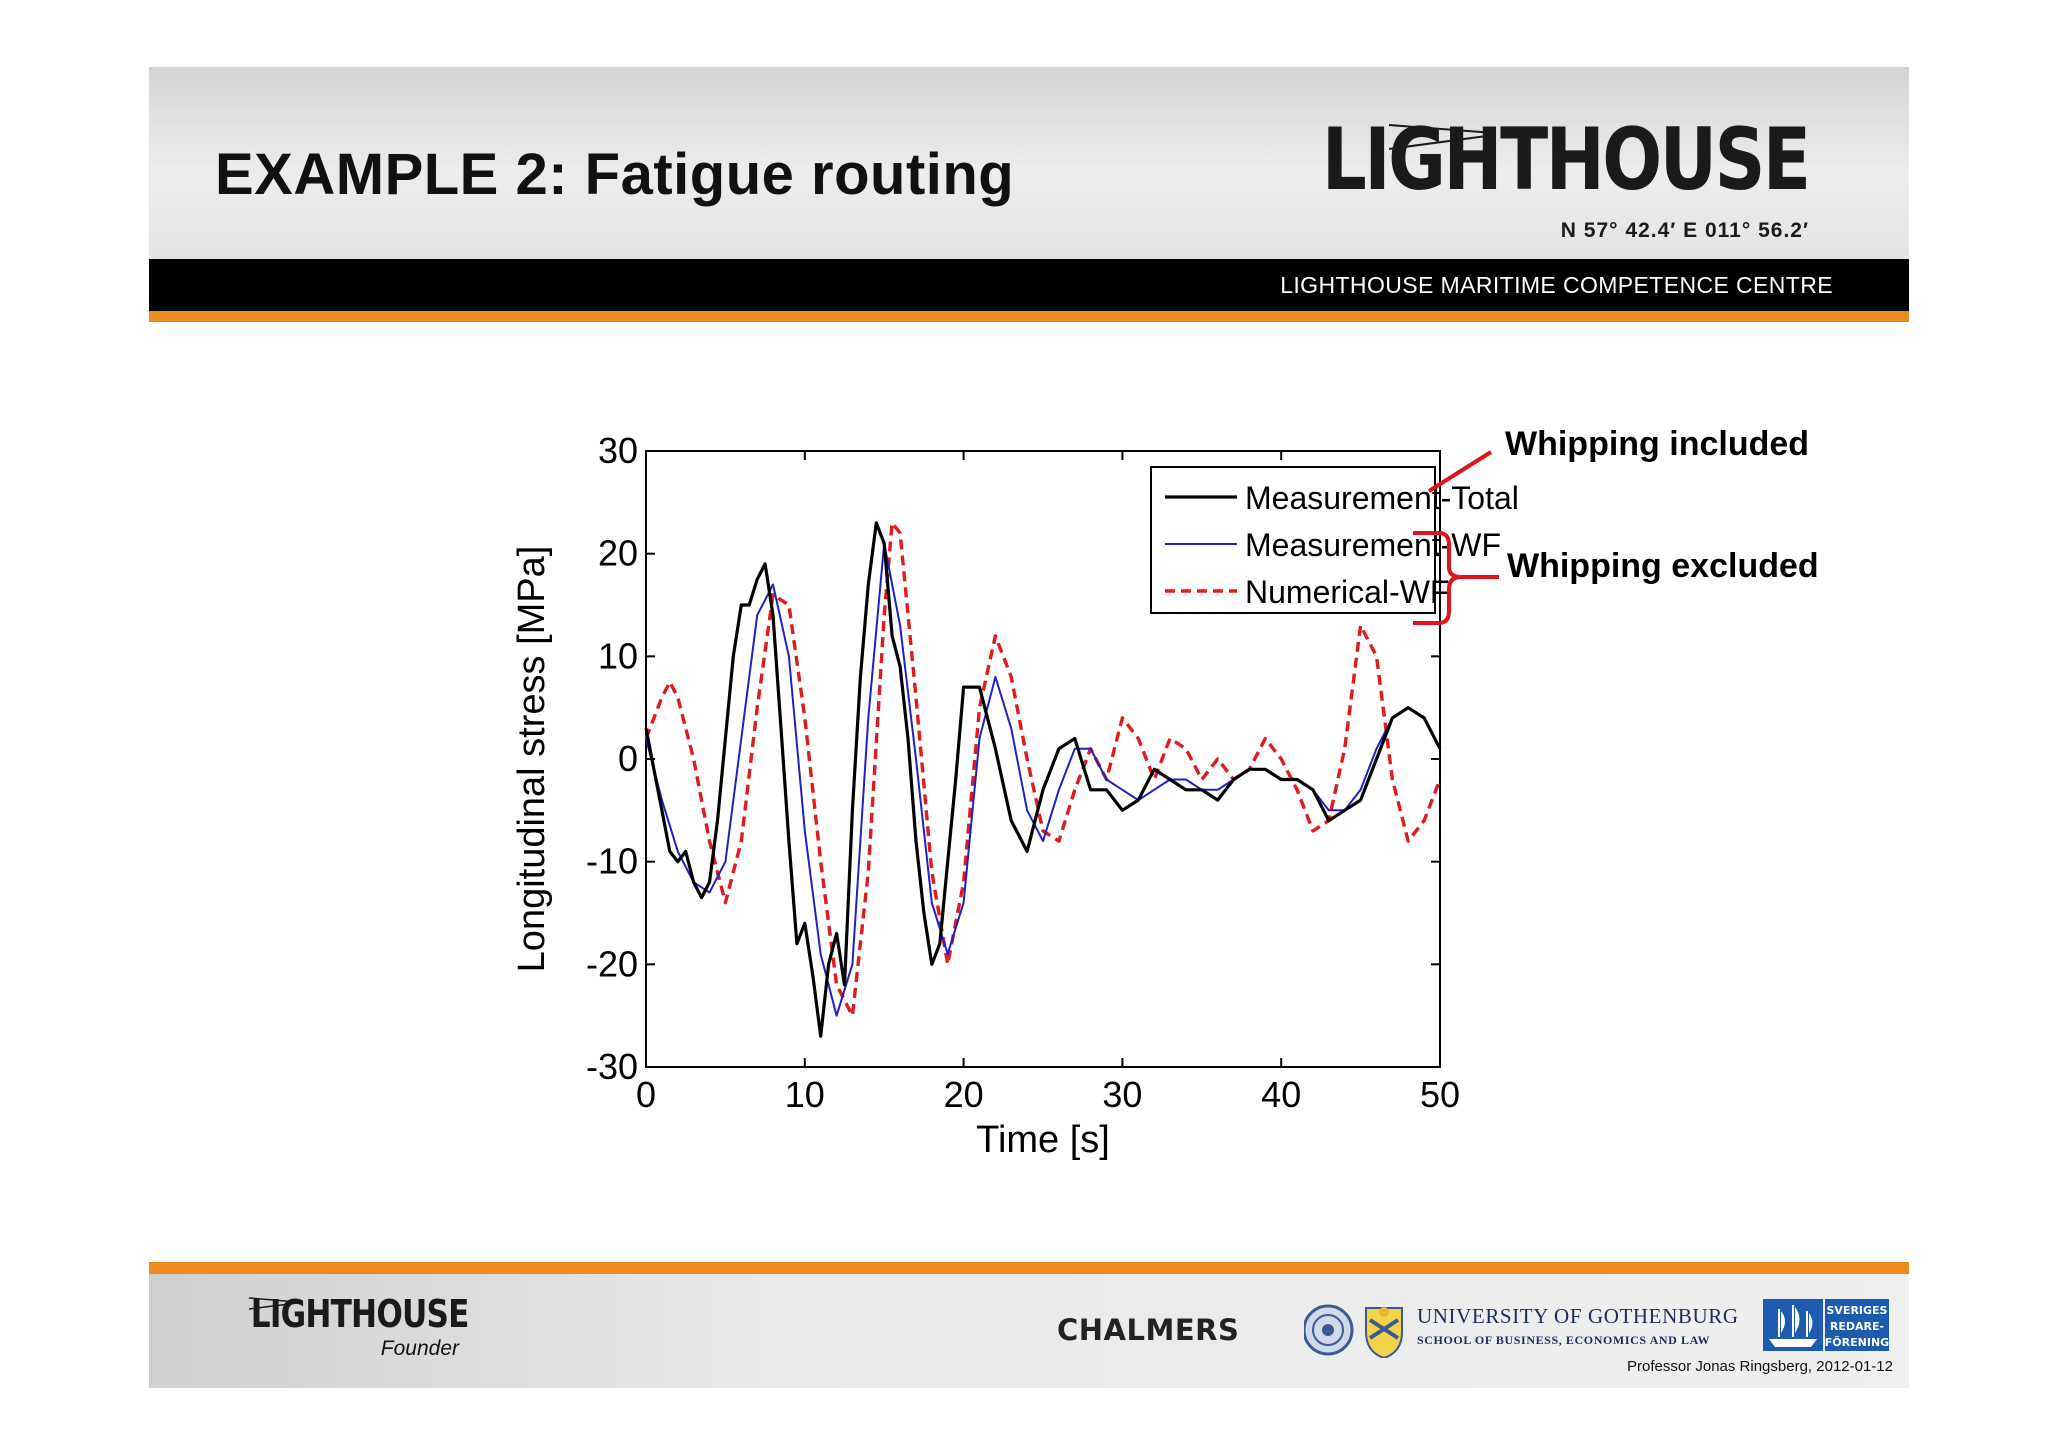 The image size is (2048, 1448). I want to click on y-tick-label: -30, so click(612, 1066).